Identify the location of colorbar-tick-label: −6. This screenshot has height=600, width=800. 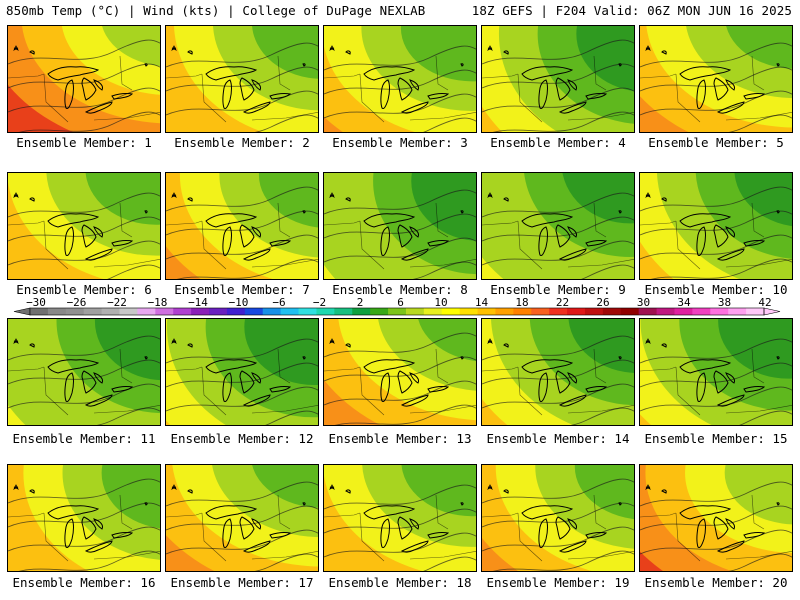
(278, 302).